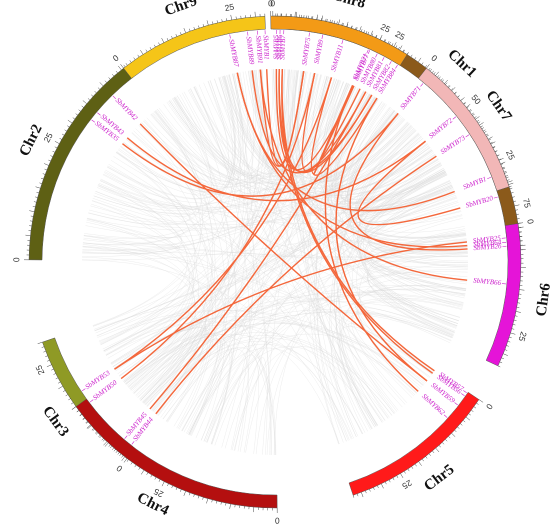 Image resolution: width=550 pixels, height=530 pixels. What do you see at coordinates (318, 51) in the screenshot?
I see `gene-label: SbMYB9` at bounding box center [318, 51].